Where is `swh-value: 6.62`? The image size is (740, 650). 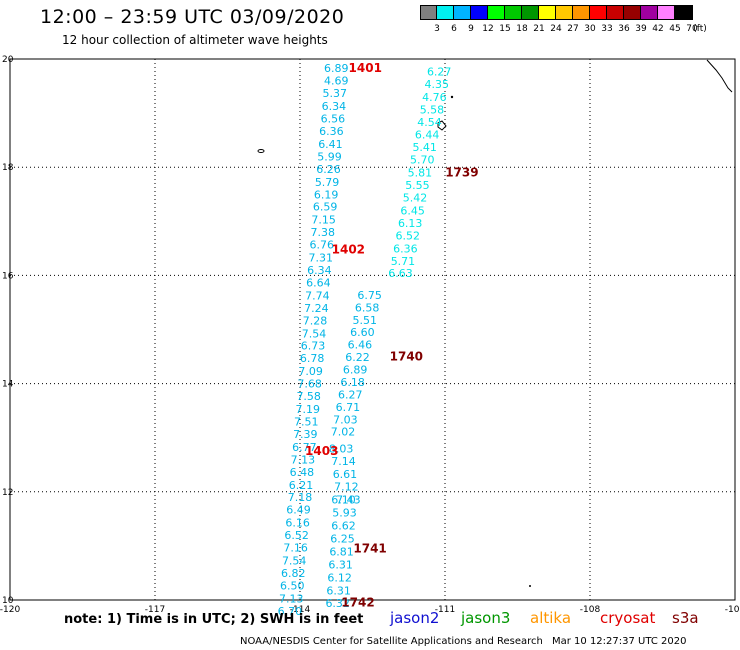 swh-value: 6.62 is located at coordinates (343, 525).